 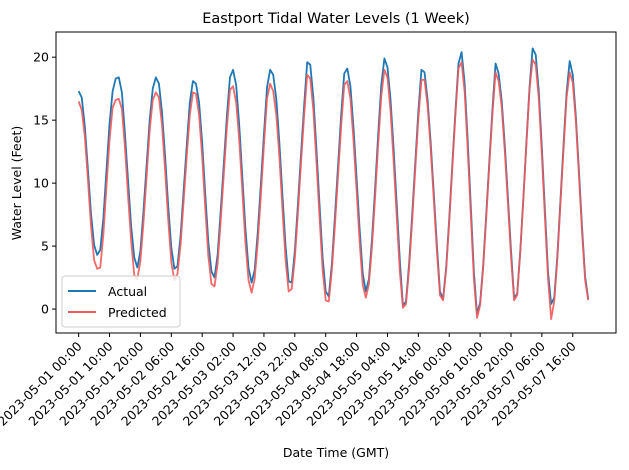 I want to click on chart-title: Eastport Tidal Water Levels (1 Week), so click(x=336, y=19).